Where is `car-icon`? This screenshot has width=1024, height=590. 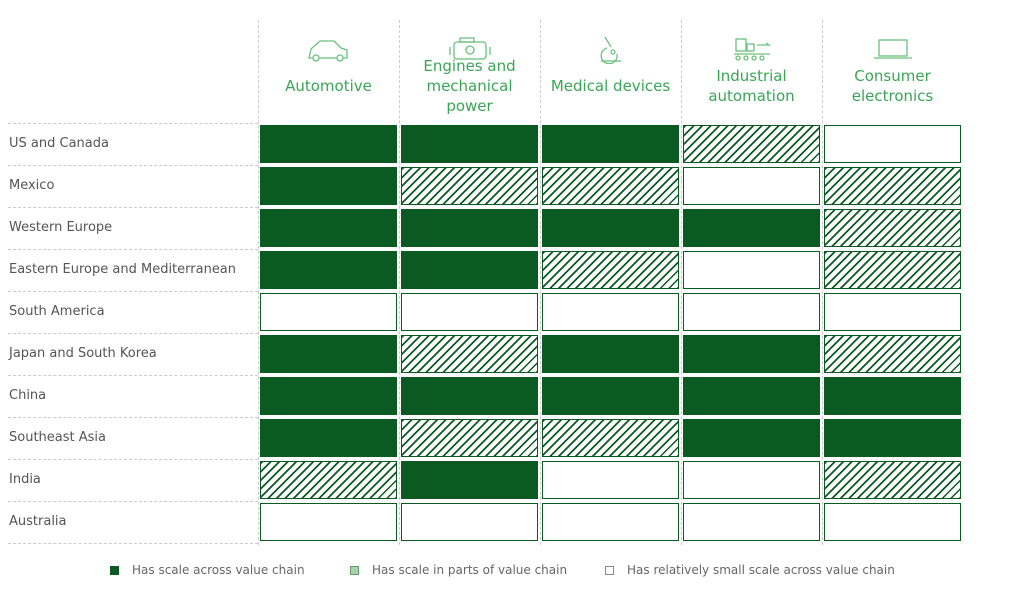 car-icon is located at coordinates (328, 51).